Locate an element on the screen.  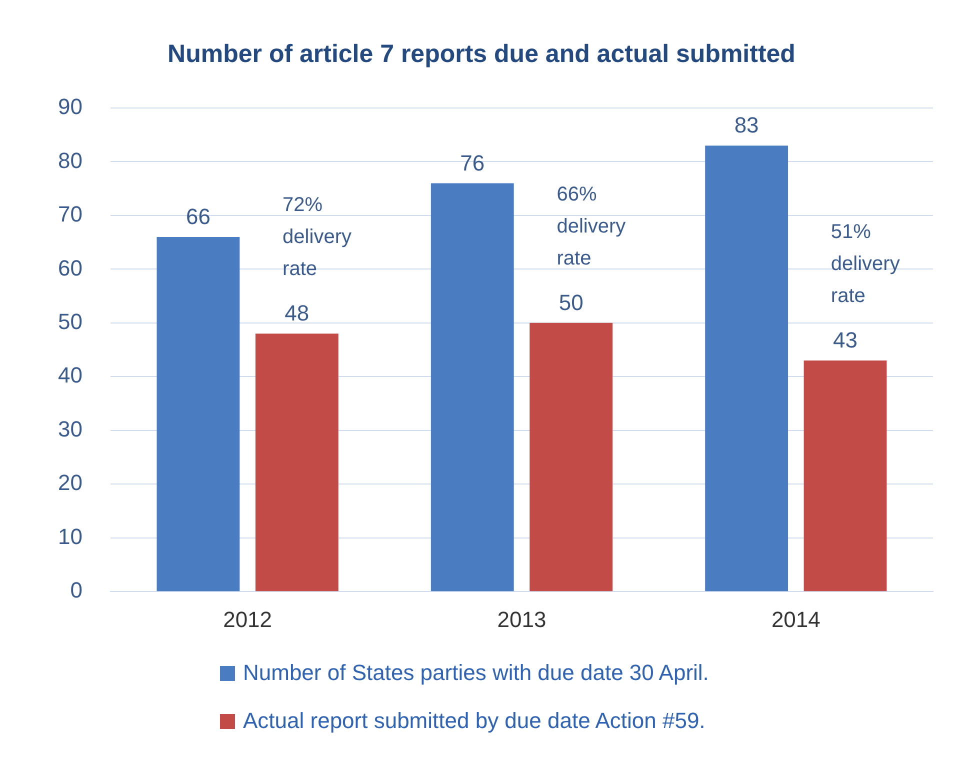
y-tick-label: 50 is located at coordinates (70, 321).